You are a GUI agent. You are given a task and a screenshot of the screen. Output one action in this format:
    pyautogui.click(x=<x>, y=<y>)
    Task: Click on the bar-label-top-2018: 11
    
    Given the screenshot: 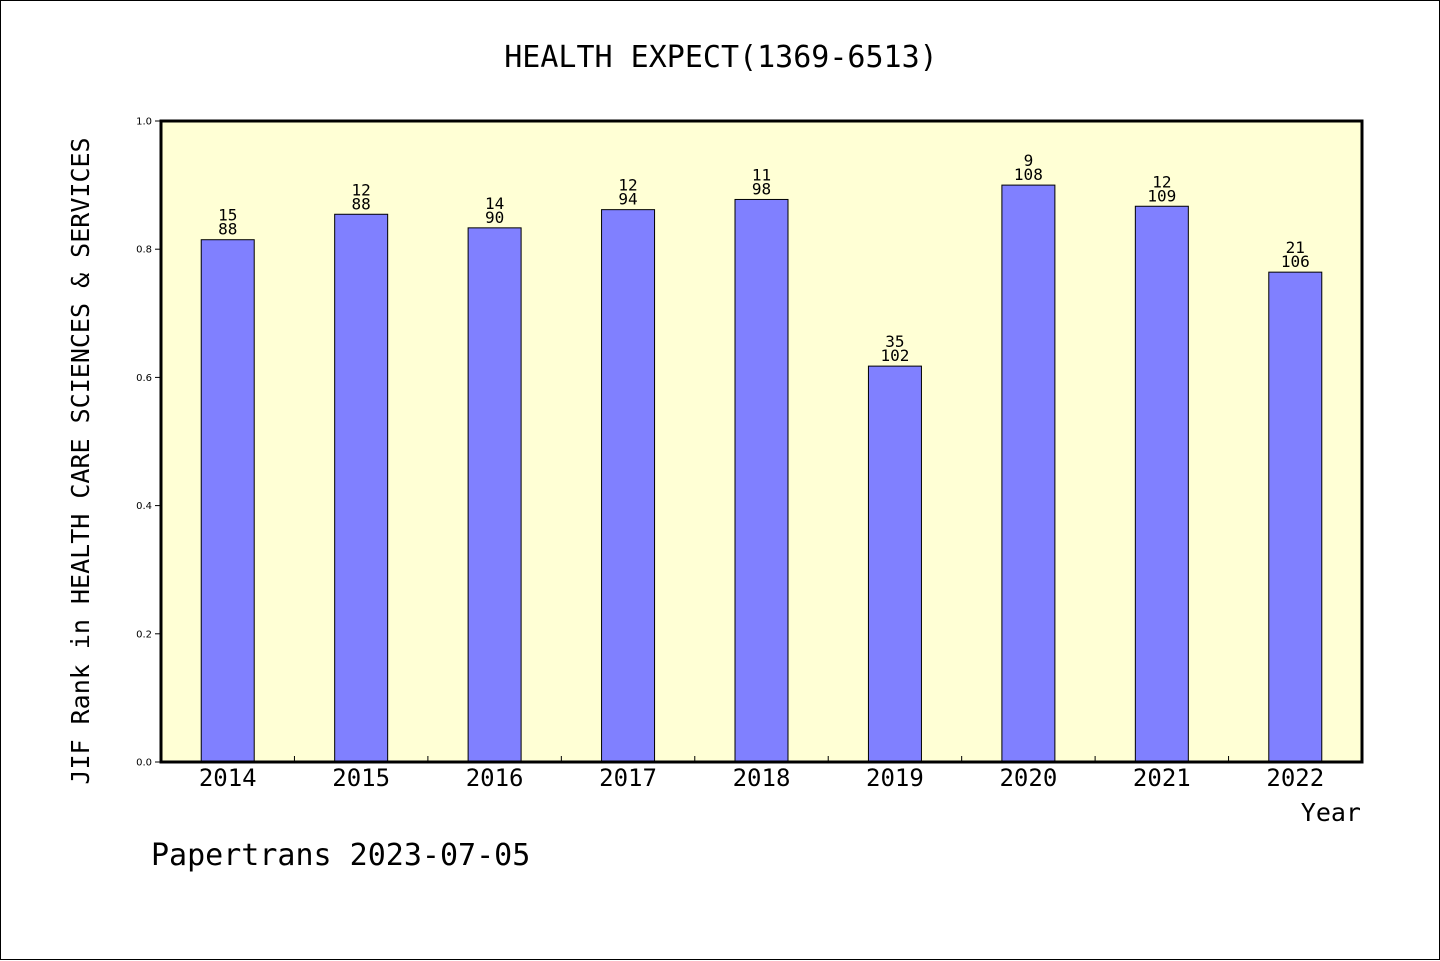 What is the action you would take?
    pyautogui.click(x=761, y=174)
    